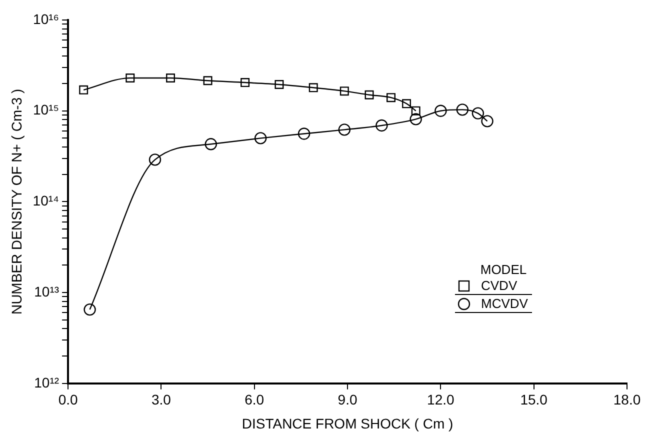 The height and width of the screenshot is (442, 647). Describe the element at coordinates (68, 400) in the screenshot. I see `x-tick-label: 0.0` at that location.